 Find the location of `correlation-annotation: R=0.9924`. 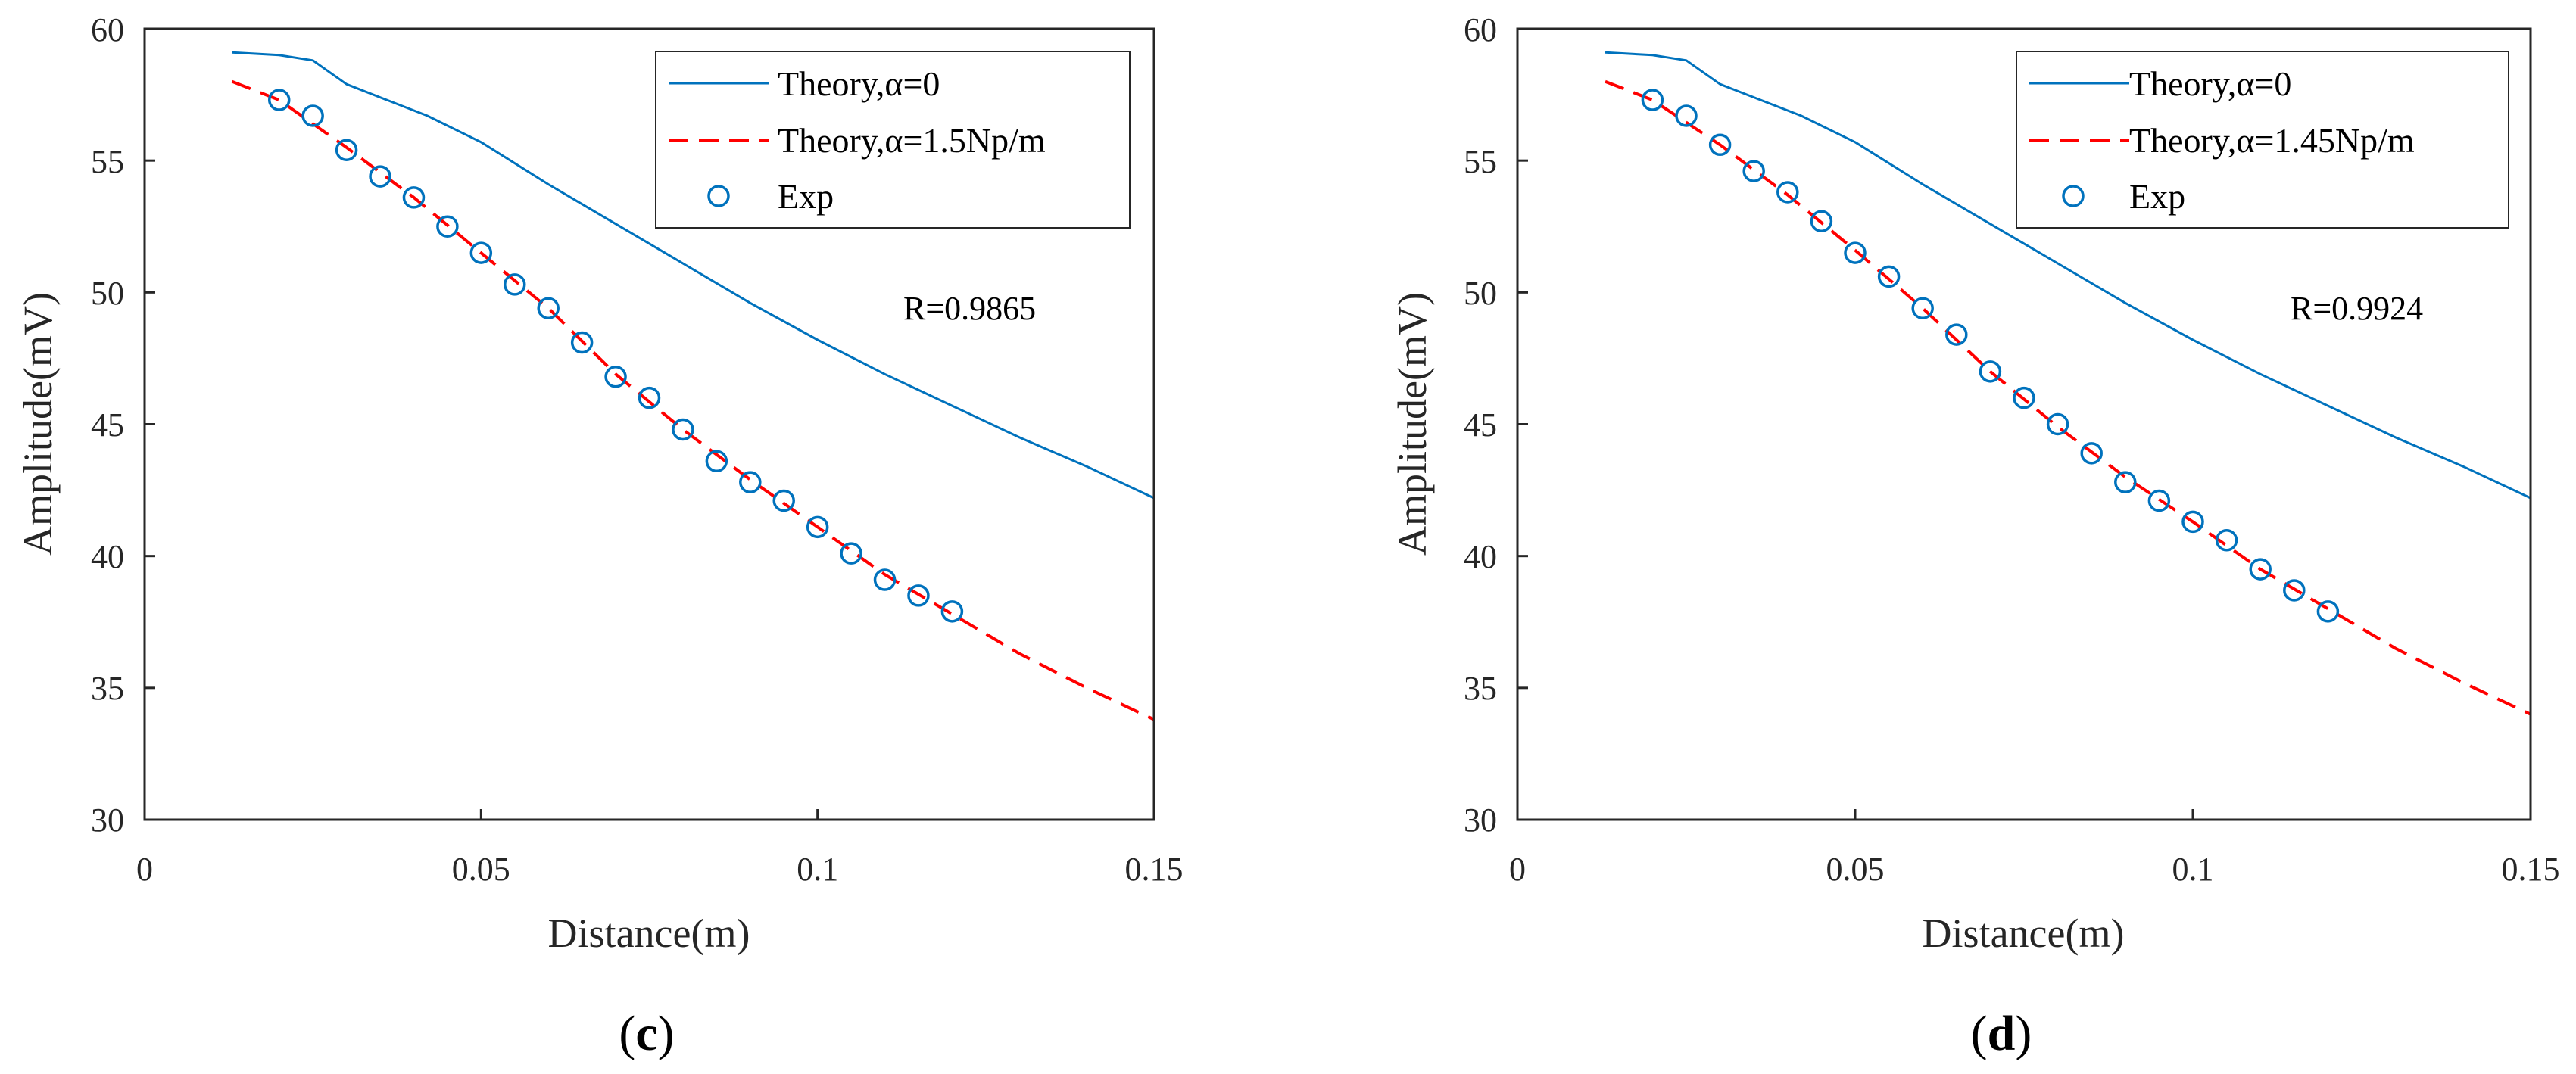

correlation-annotation: R=0.9924 is located at coordinates (2357, 308).